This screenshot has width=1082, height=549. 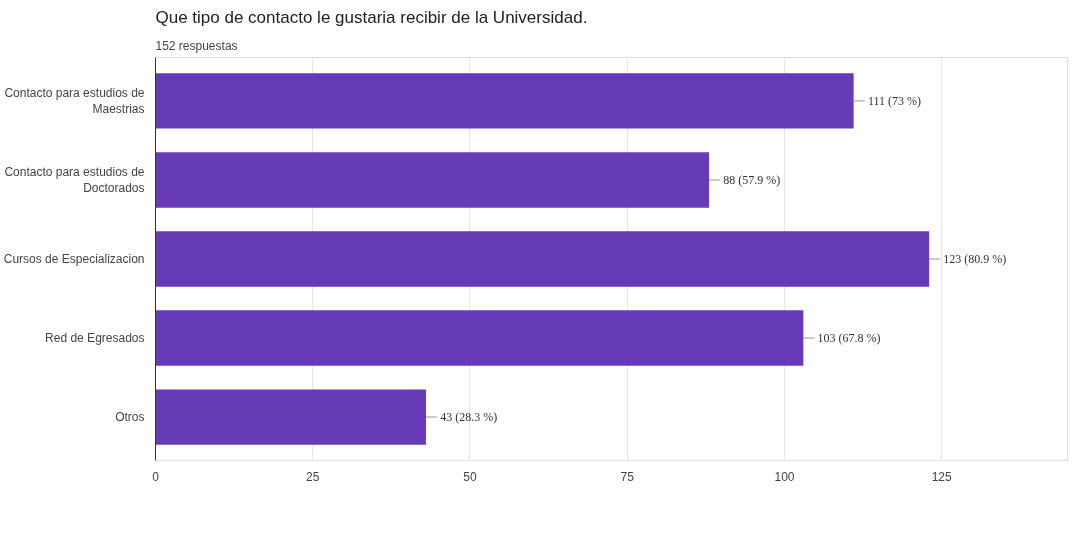 What do you see at coordinates (942, 476) in the screenshot?
I see `x-tick-label: 125` at bounding box center [942, 476].